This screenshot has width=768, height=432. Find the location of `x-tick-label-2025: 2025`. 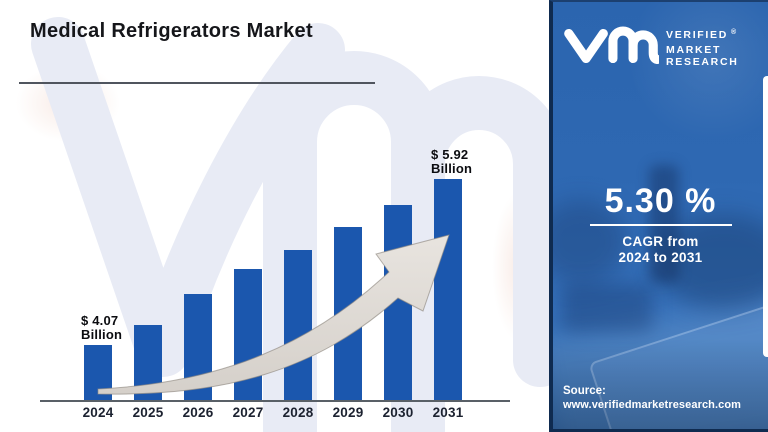

x-tick-label-2025: 2025 is located at coordinates (148, 412).